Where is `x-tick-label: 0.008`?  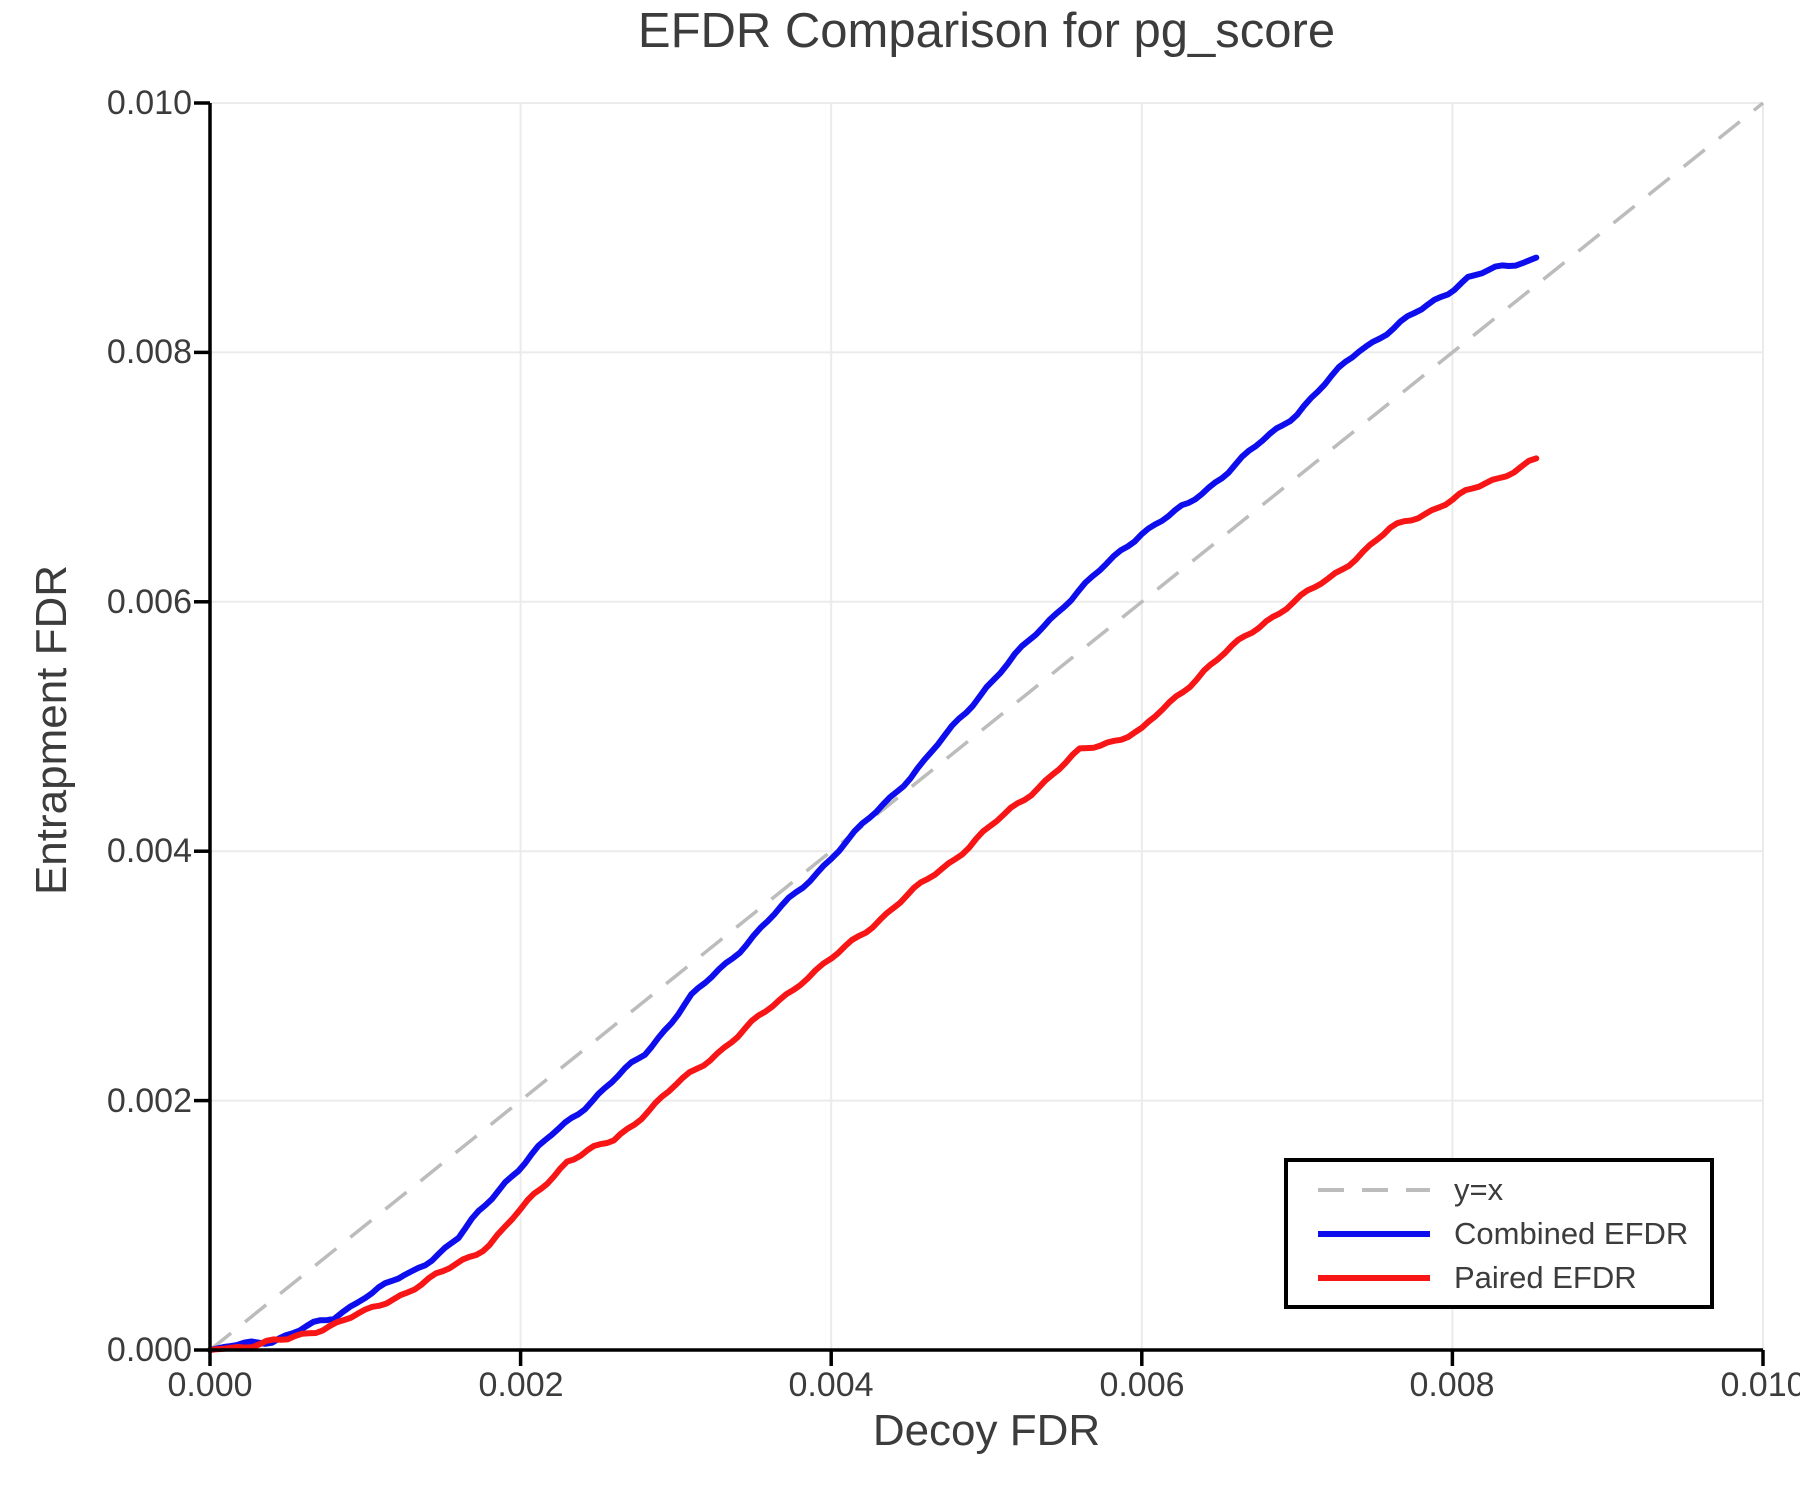 x-tick-label: 0.008 is located at coordinates (1452, 1385).